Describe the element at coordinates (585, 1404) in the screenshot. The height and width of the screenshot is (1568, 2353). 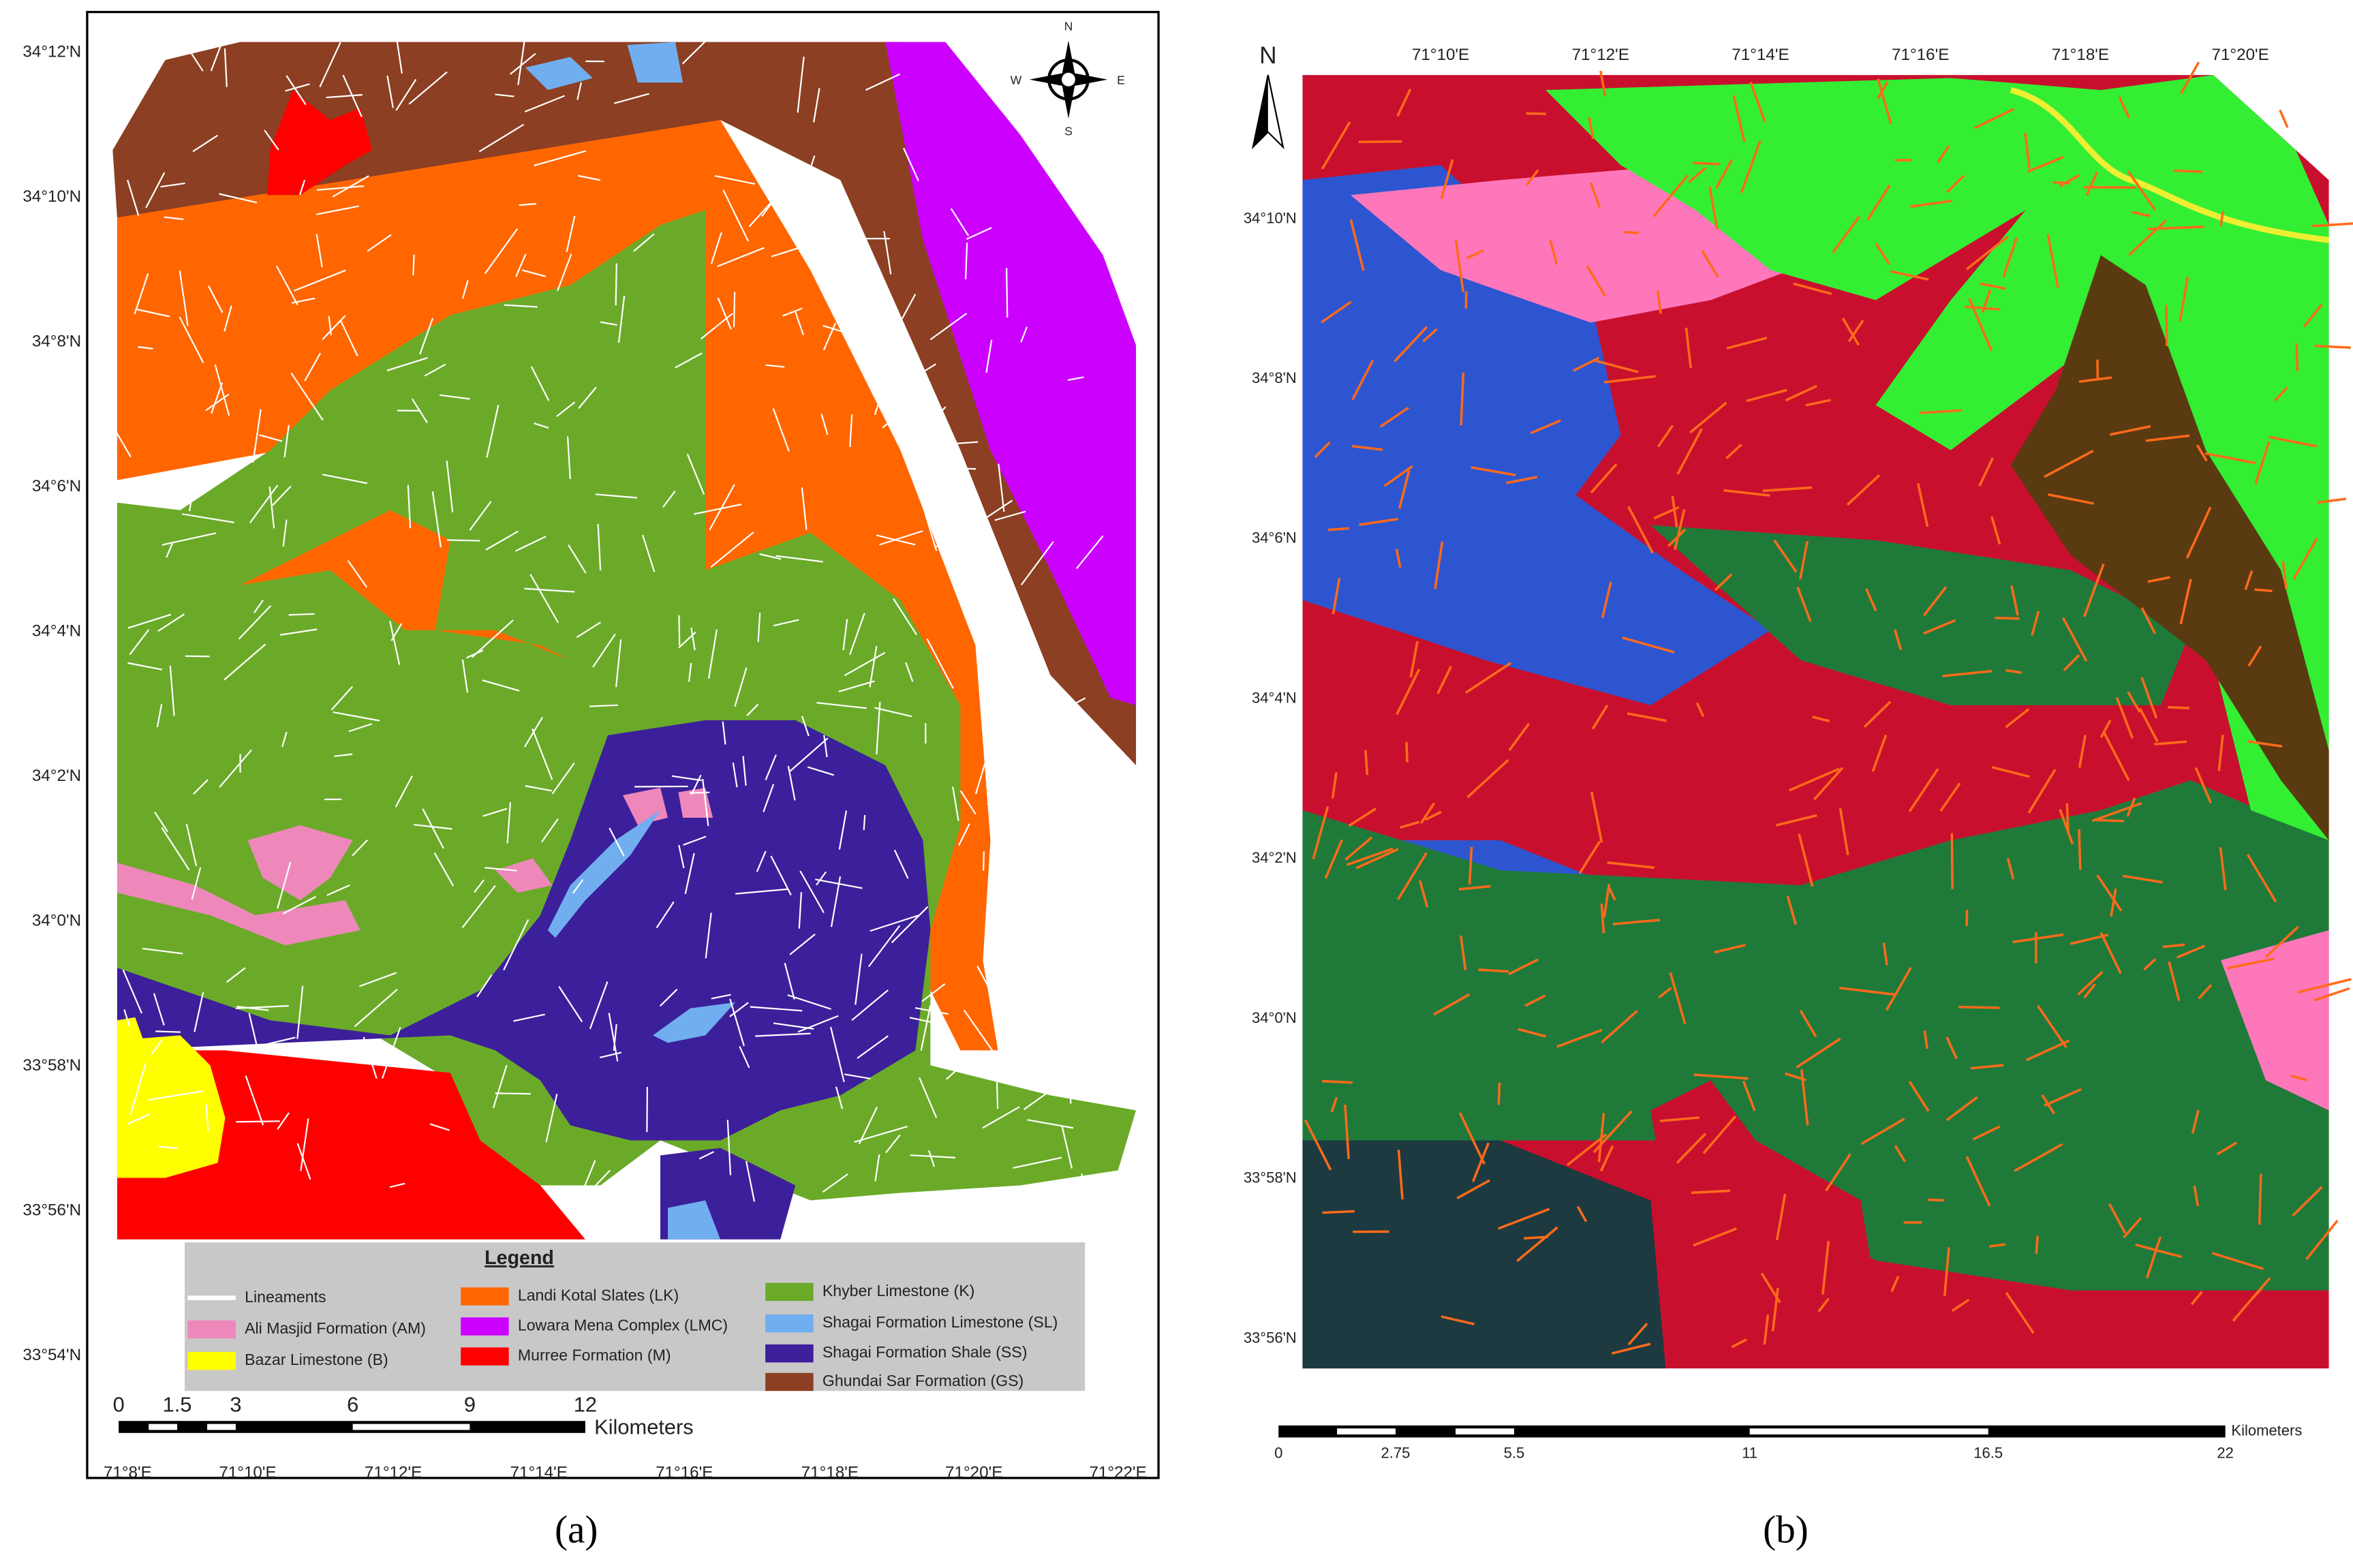
I see `scale-label: 12` at that location.